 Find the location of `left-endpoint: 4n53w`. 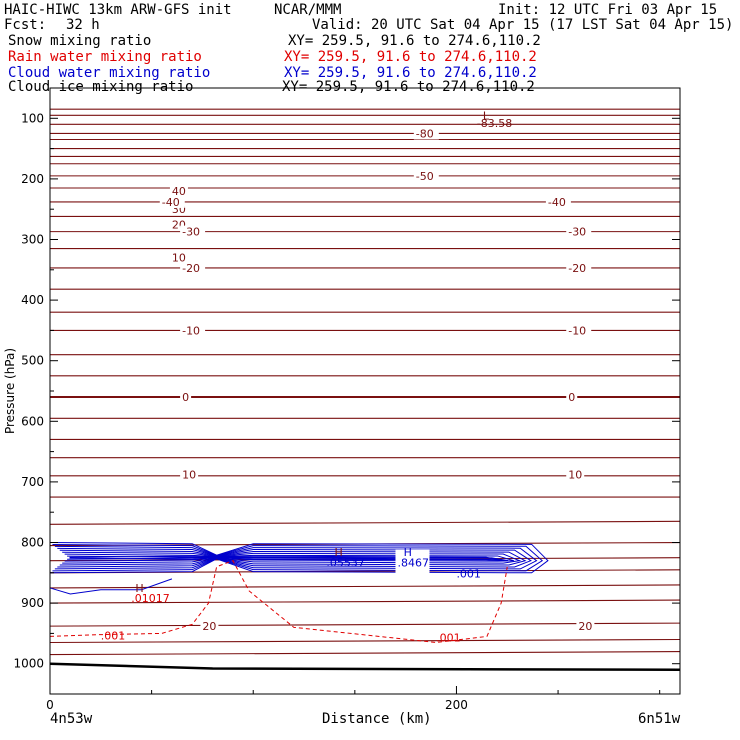

left-endpoint: 4n53w is located at coordinates (71, 719).